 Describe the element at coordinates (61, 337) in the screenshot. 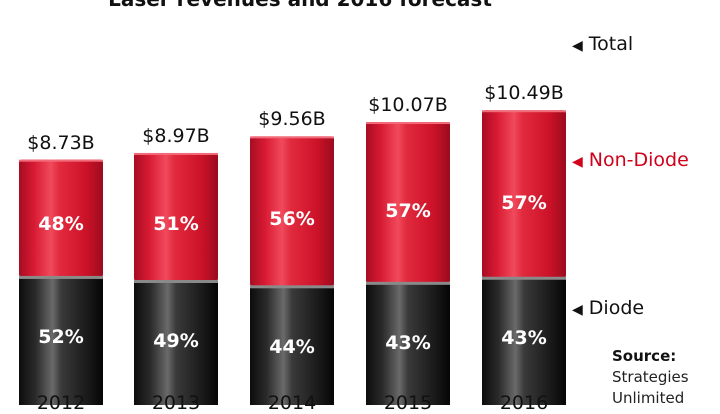

I see `diode-percent-label: 52%` at that location.